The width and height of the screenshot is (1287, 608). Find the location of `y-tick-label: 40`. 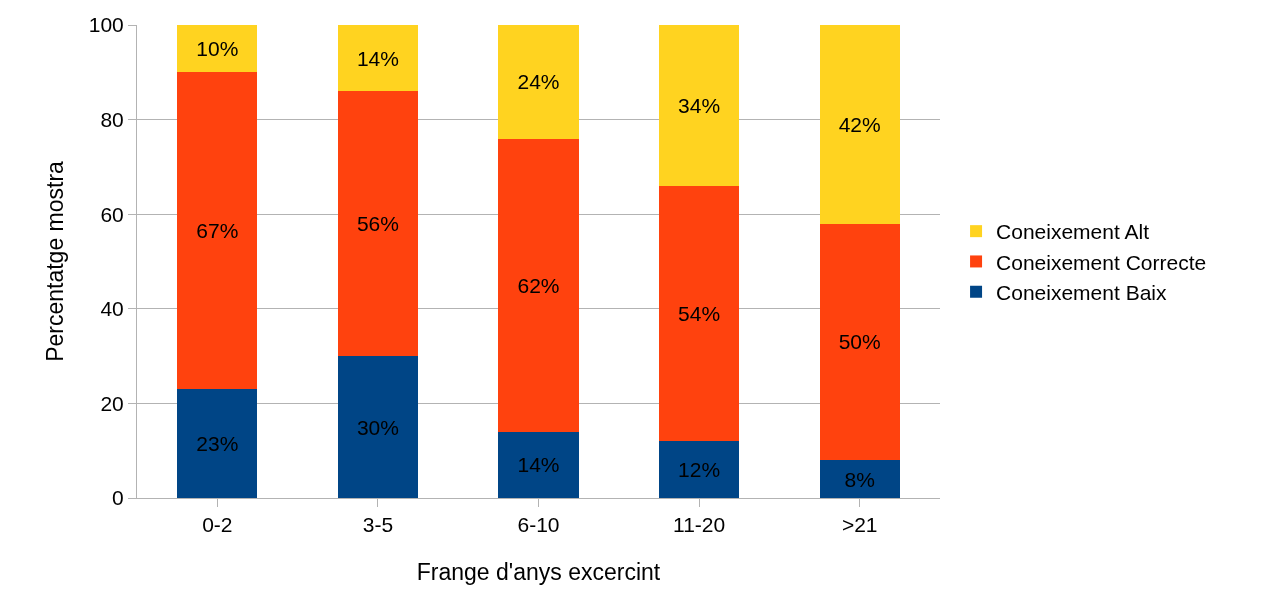

y-tick-label: 40 is located at coordinates (112, 309).